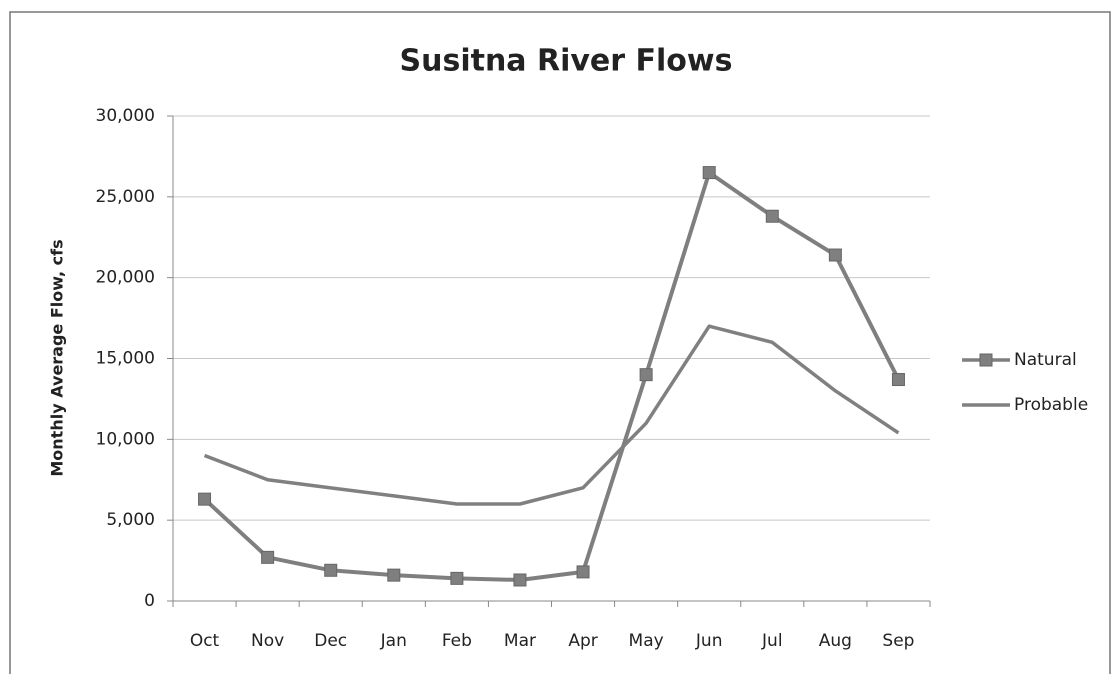 This screenshot has width=1114, height=674. Describe the element at coordinates (125, 278) in the screenshot. I see `y-tick-label: 20,000` at that location.